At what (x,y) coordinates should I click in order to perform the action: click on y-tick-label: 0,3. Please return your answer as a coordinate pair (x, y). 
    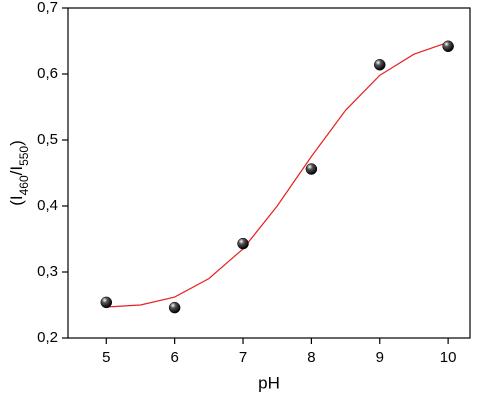
    Looking at the image, I should click on (47, 271).